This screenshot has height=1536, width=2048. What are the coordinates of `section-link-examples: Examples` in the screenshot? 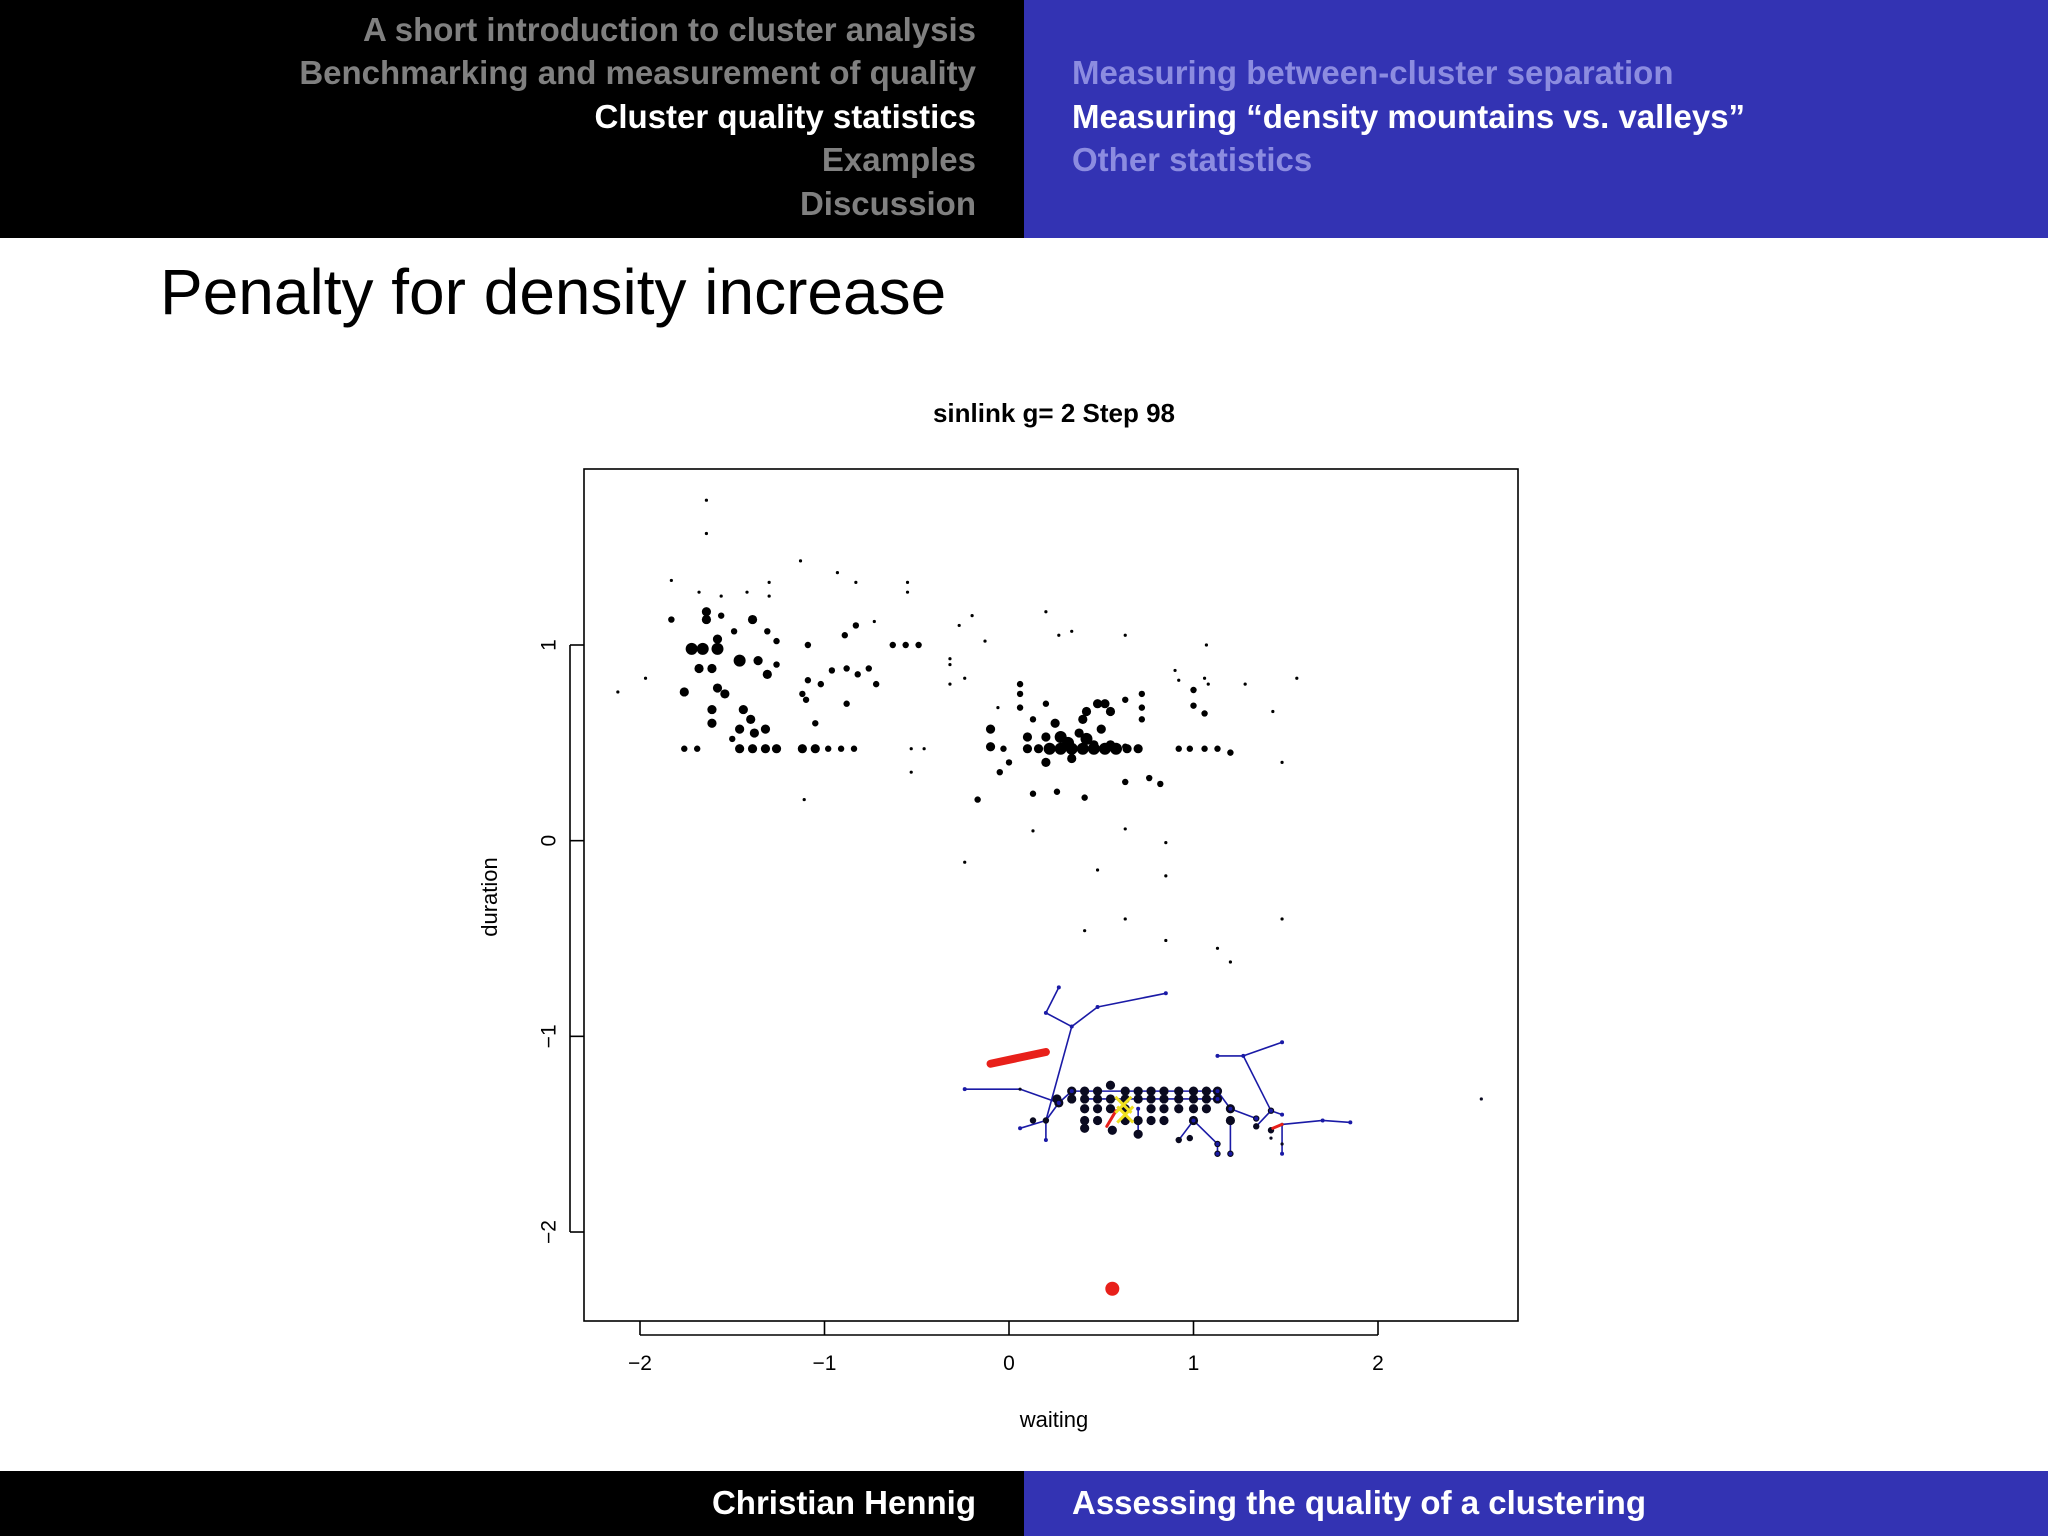 It's located at (898, 159).